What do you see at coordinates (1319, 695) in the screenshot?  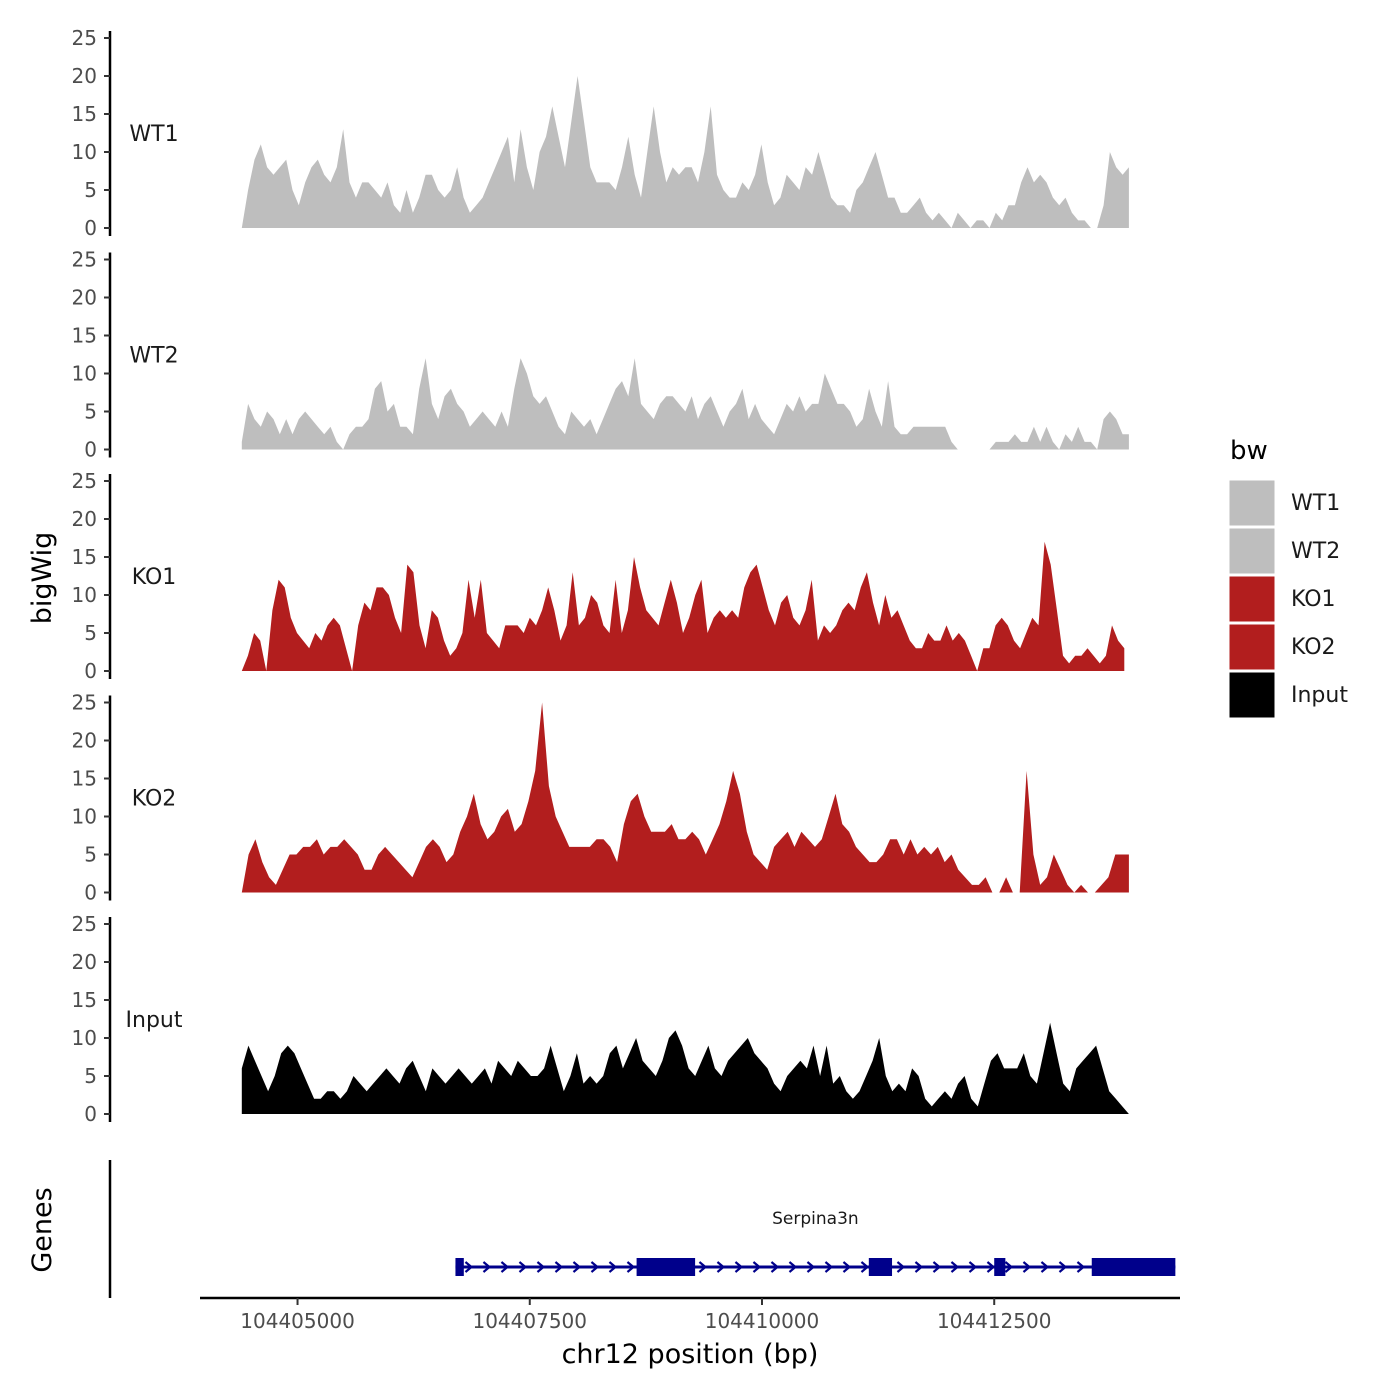 I see `legend-label-input: Input` at bounding box center [1319, 695].